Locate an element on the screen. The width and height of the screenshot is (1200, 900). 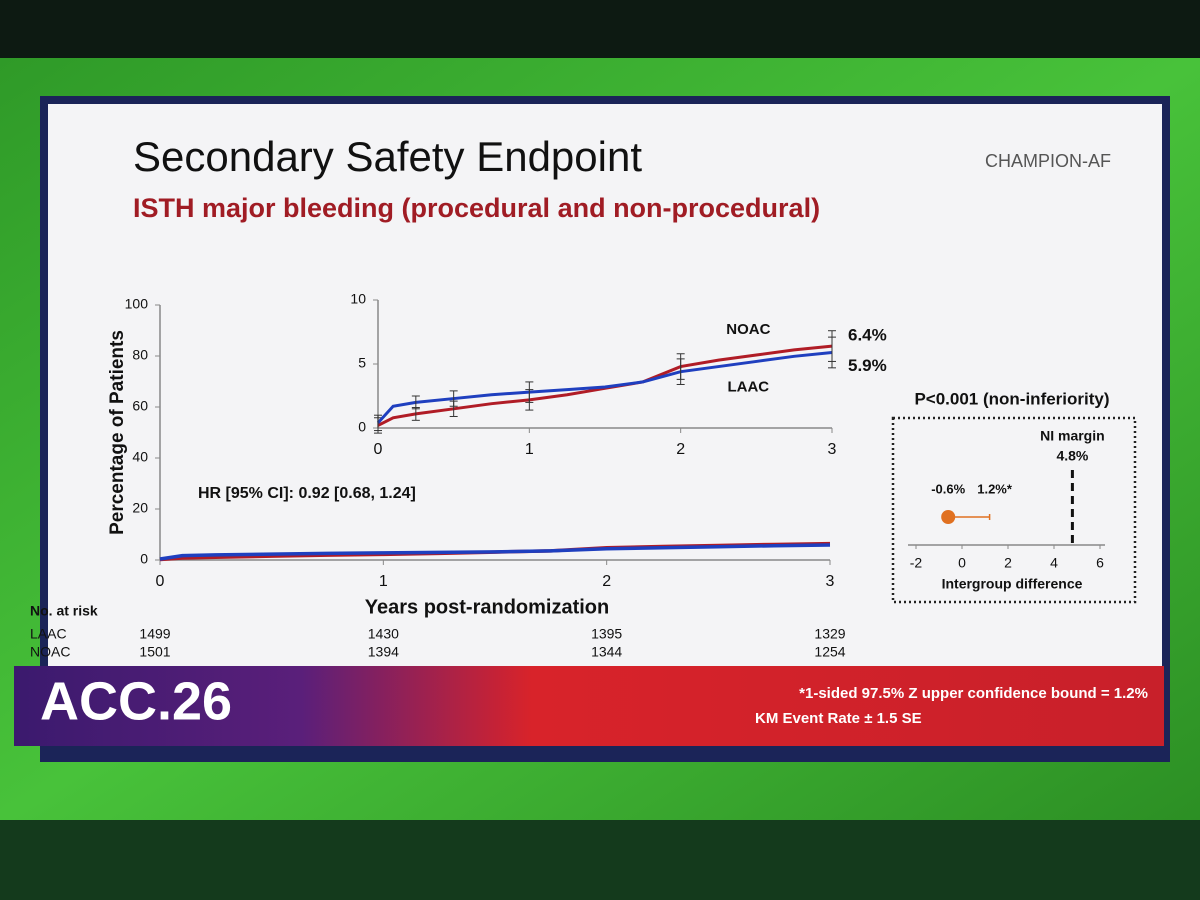
risk-count: 1254 is located at coordinates (829, 652).